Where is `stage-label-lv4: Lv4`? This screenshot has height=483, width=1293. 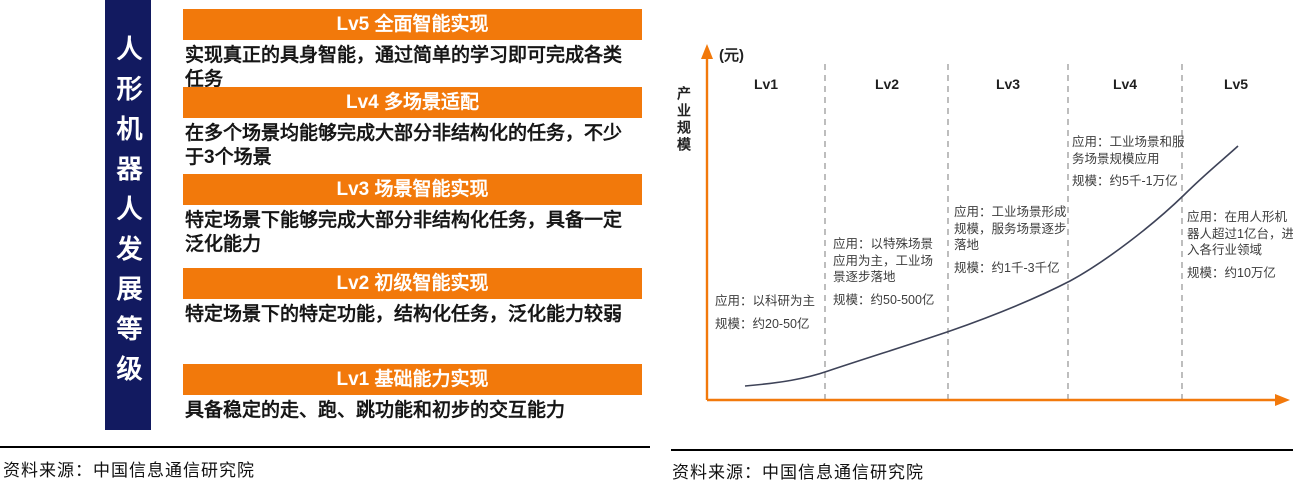 stage-label-lv4: Lv4 is located at coordinates (1125, 84).